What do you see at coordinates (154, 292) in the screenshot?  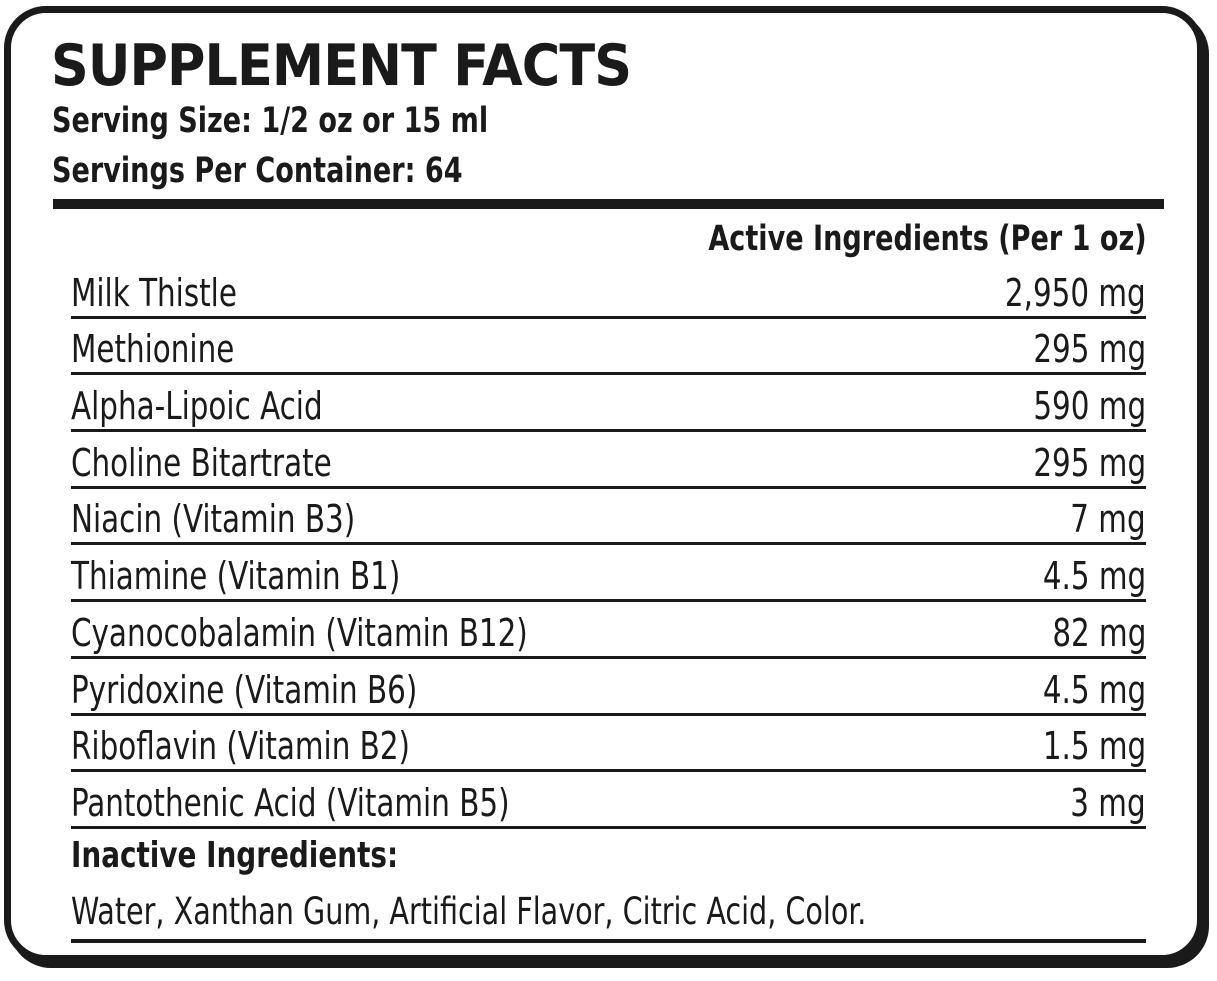 I see `ingredient-name: Milk Thistle` at bounding box center [154, 292].